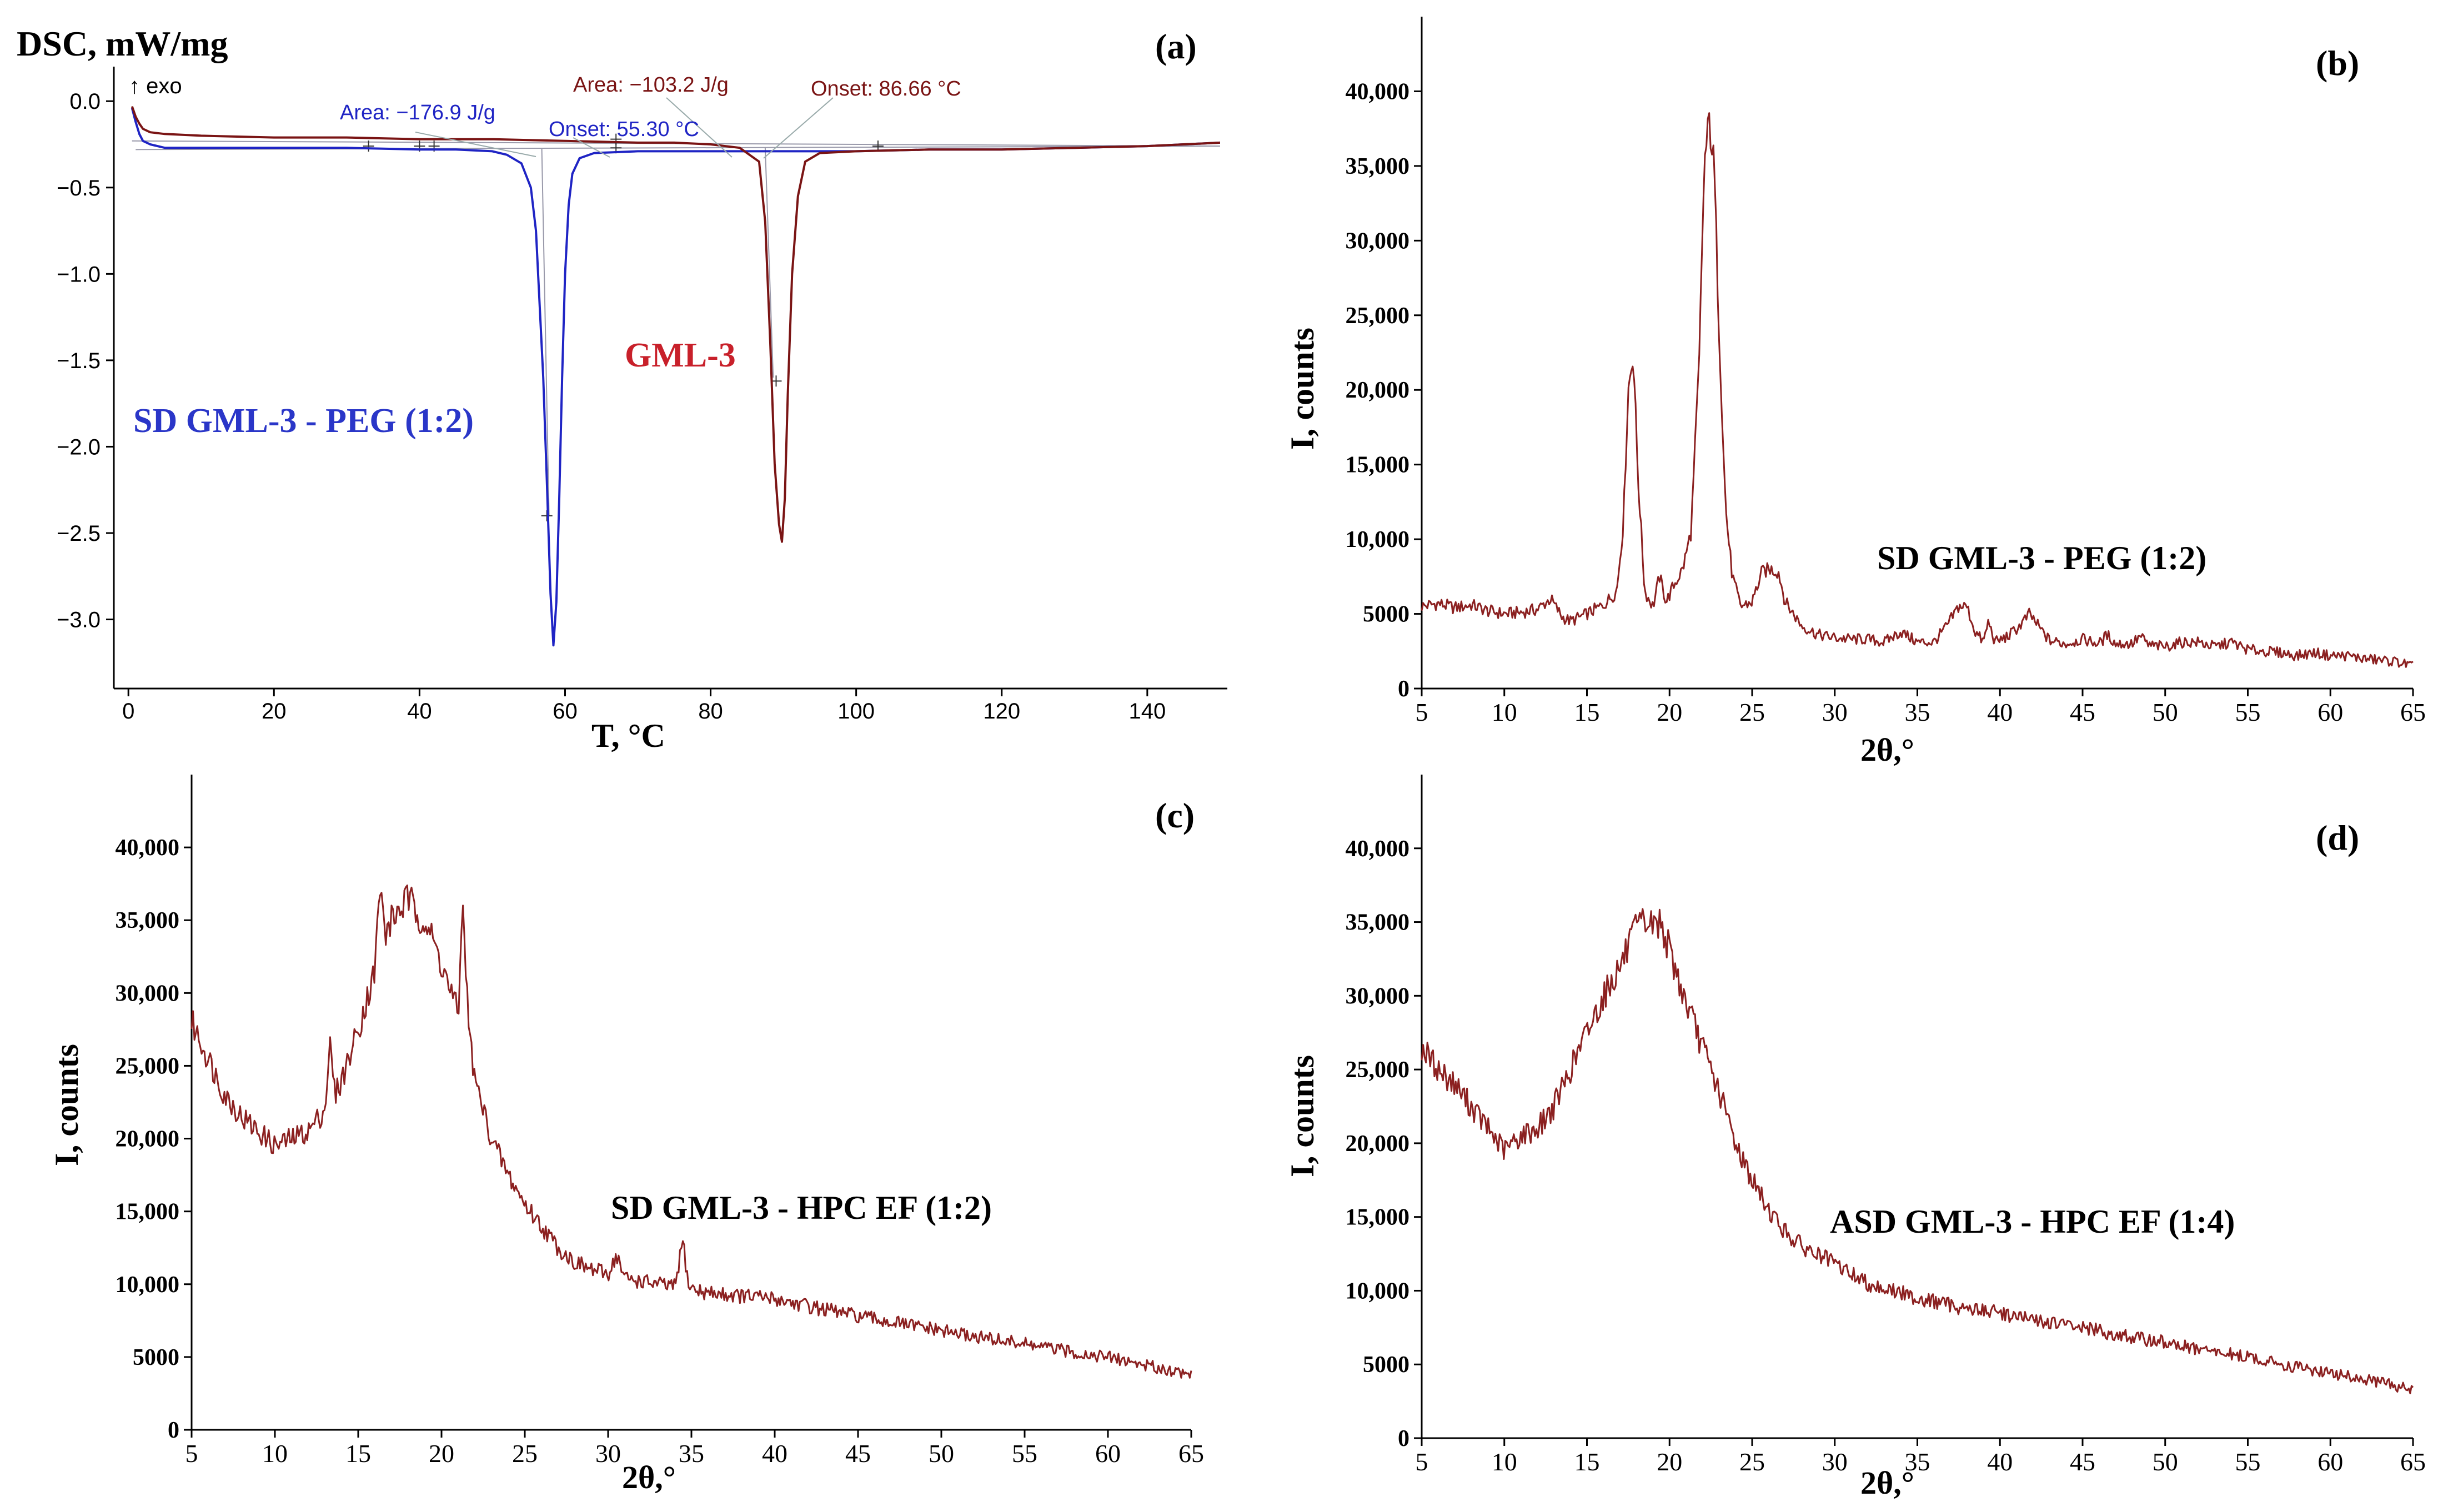 The height and width of the screenshot is (1512, 2443). What do you see at coordinates (651, 85) in the screenshot?
I see `red-area-annotation: Area: −103.2 J/g` at bounding box center [651, 85].